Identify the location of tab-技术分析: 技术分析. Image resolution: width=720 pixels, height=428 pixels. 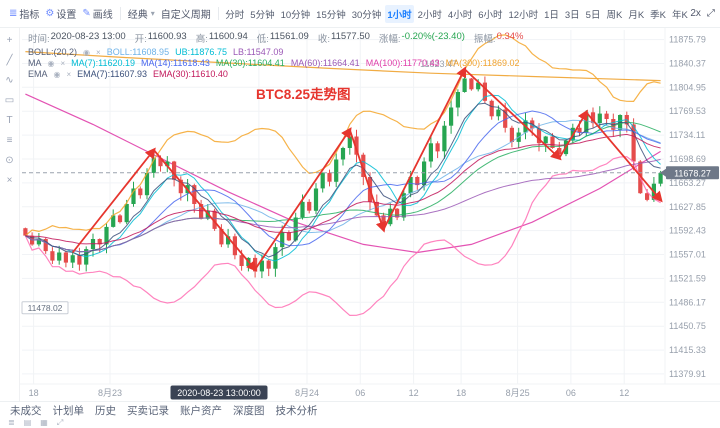
(296, 411).